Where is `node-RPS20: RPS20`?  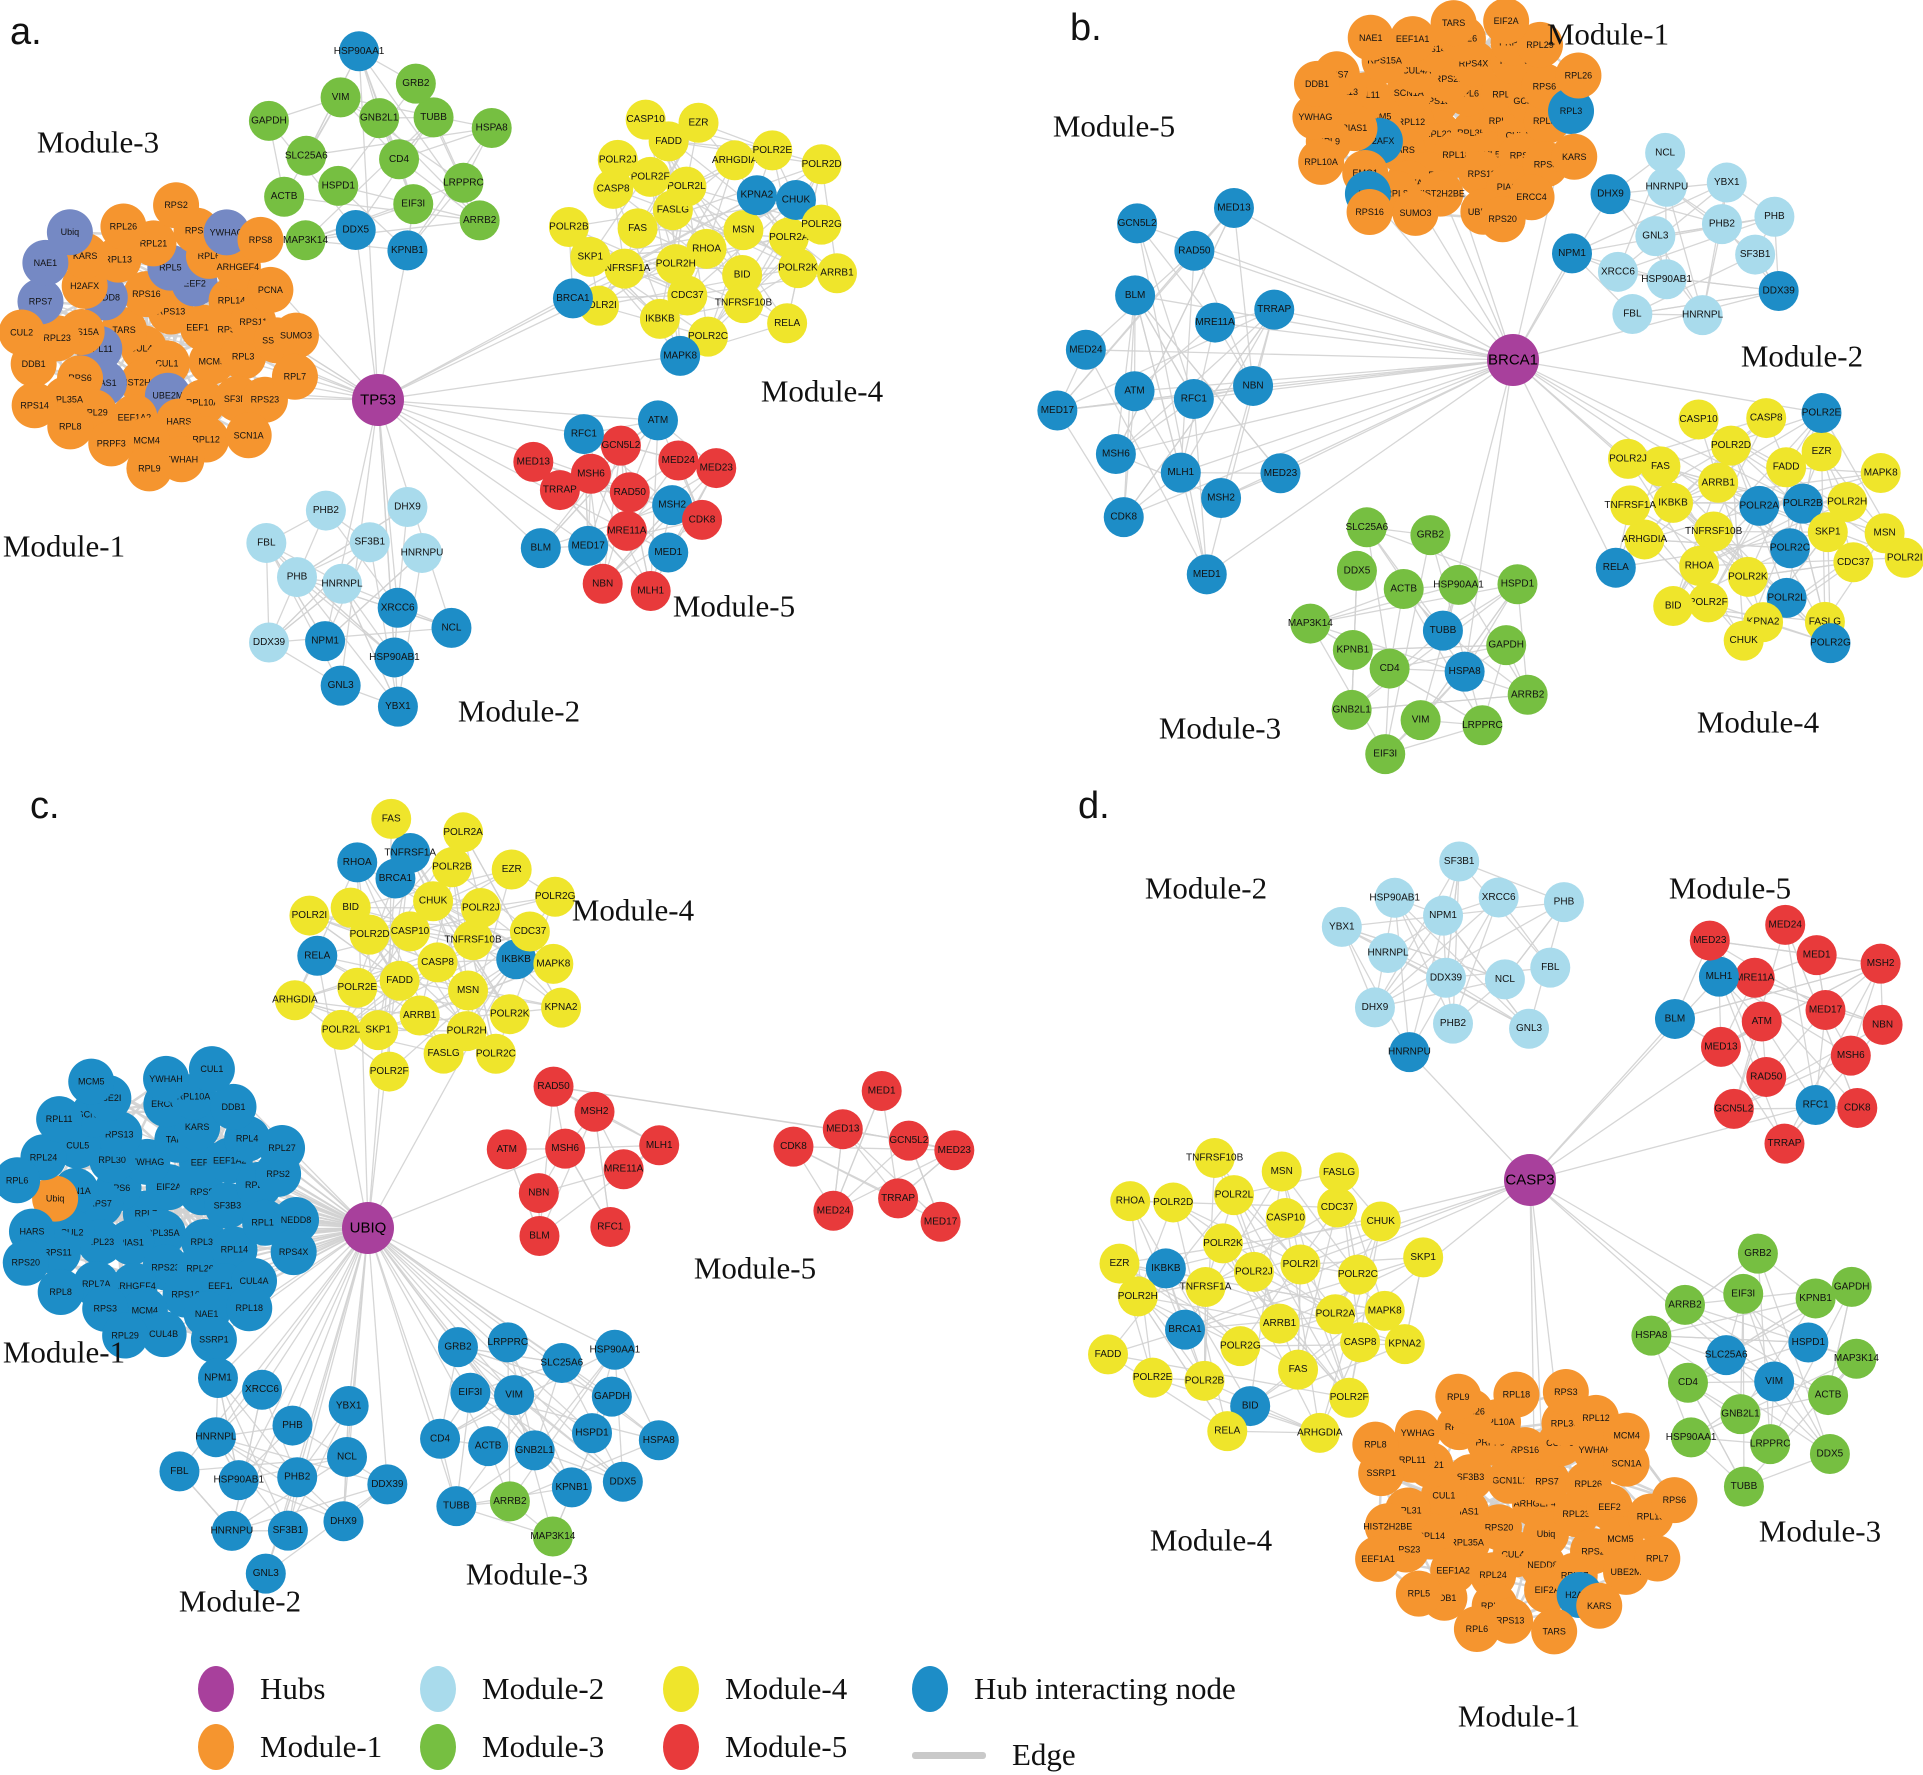
node-RPS20: RPS20 is located at coordinates (25, 1262).